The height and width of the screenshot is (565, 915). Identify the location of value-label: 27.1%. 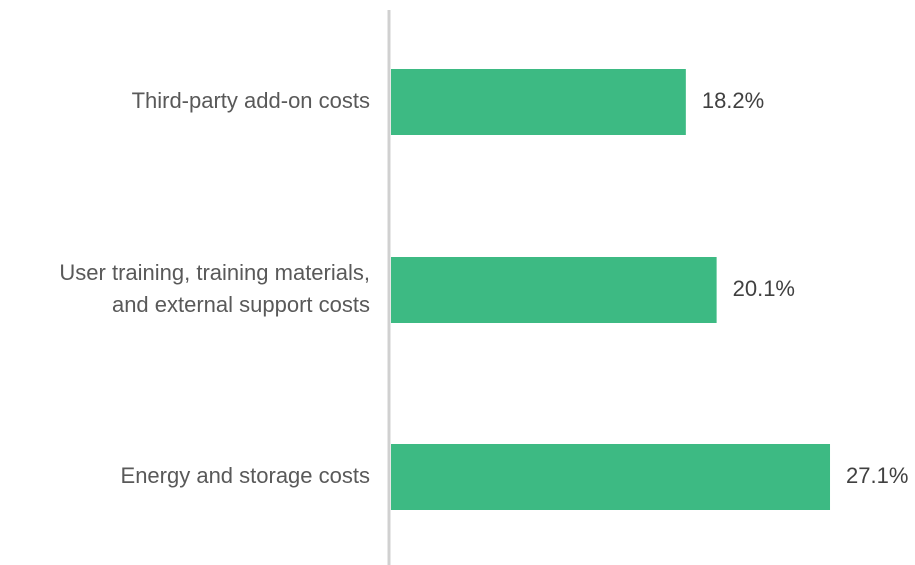
(877, 475).